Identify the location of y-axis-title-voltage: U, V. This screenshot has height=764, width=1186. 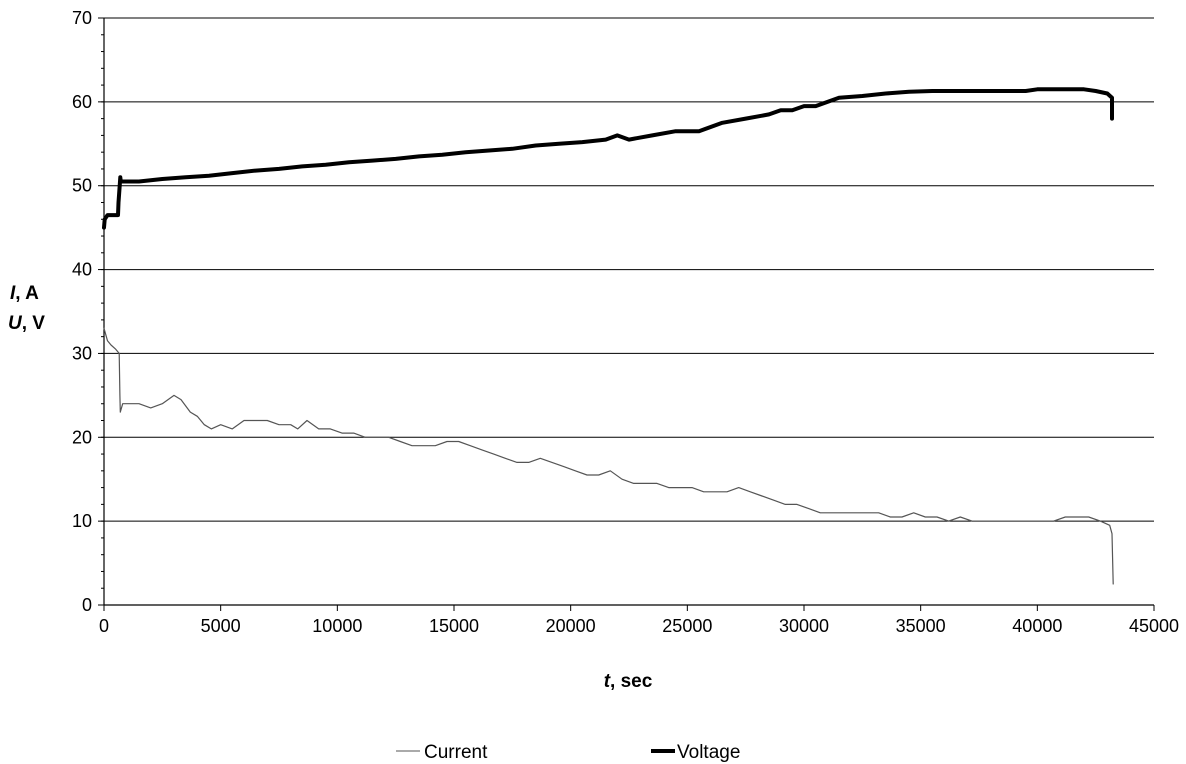
(26, 323).